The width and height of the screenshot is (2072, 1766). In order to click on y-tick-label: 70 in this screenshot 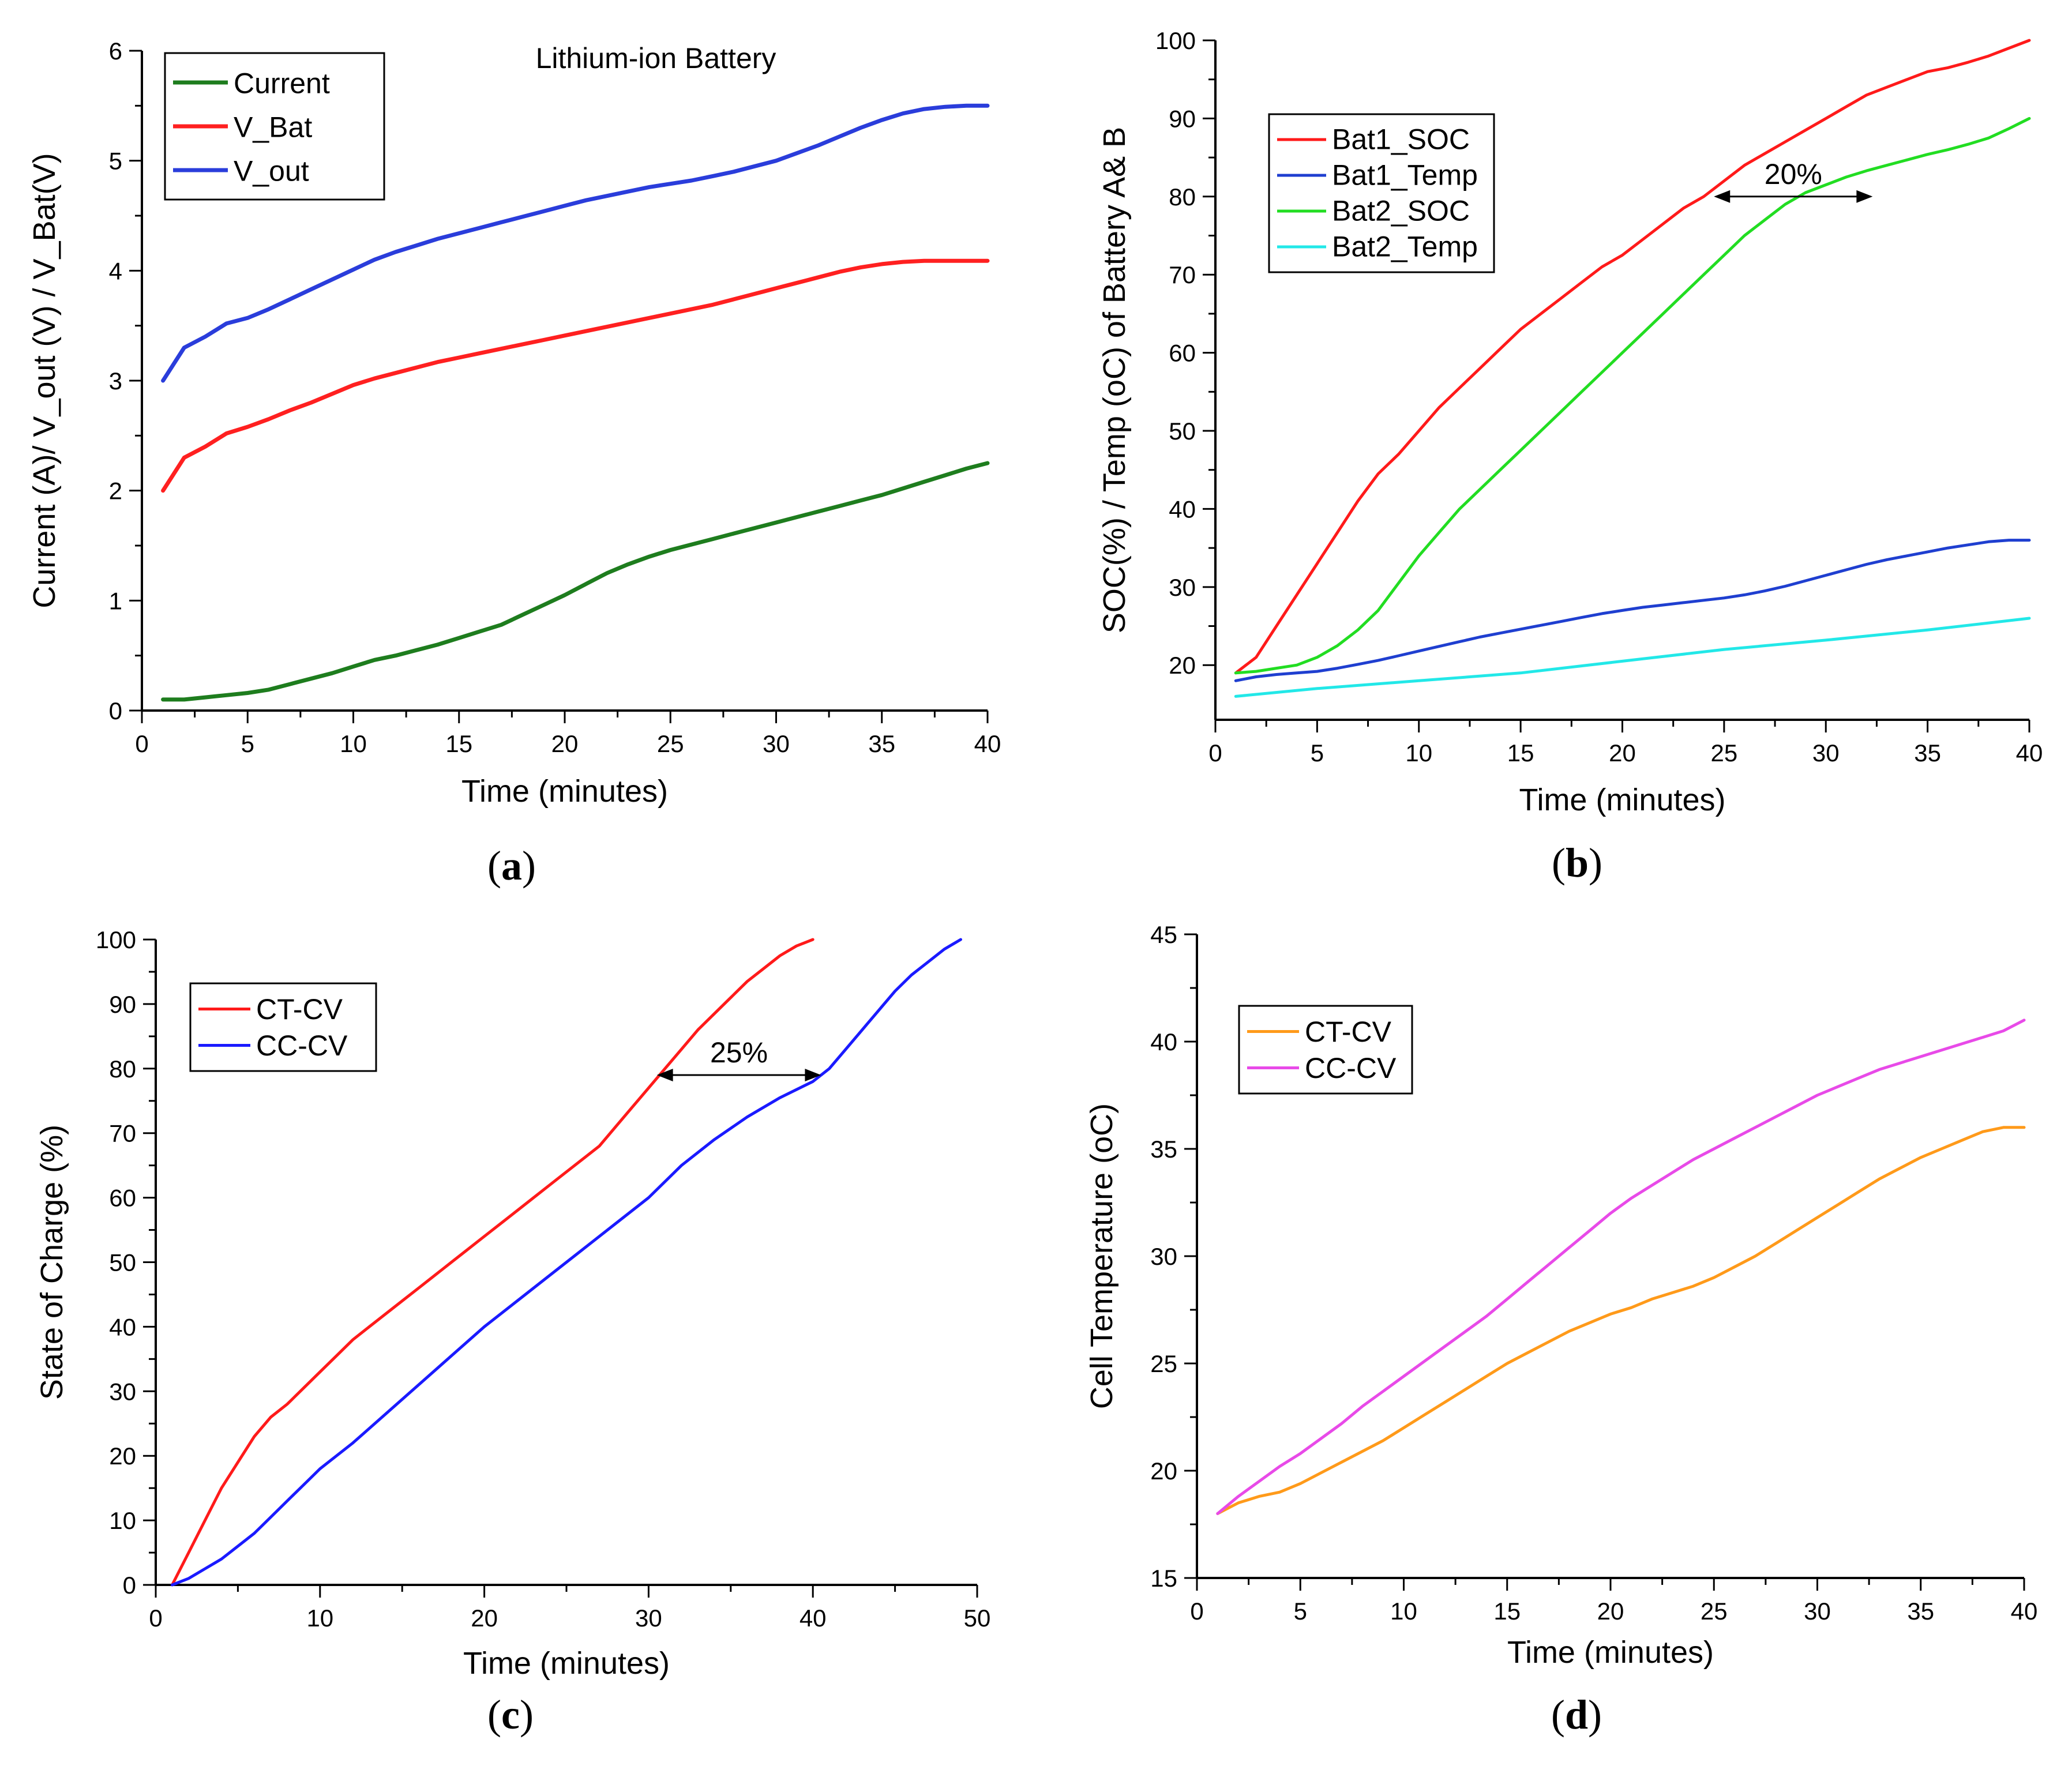, I will do `click(122, 1133)`.